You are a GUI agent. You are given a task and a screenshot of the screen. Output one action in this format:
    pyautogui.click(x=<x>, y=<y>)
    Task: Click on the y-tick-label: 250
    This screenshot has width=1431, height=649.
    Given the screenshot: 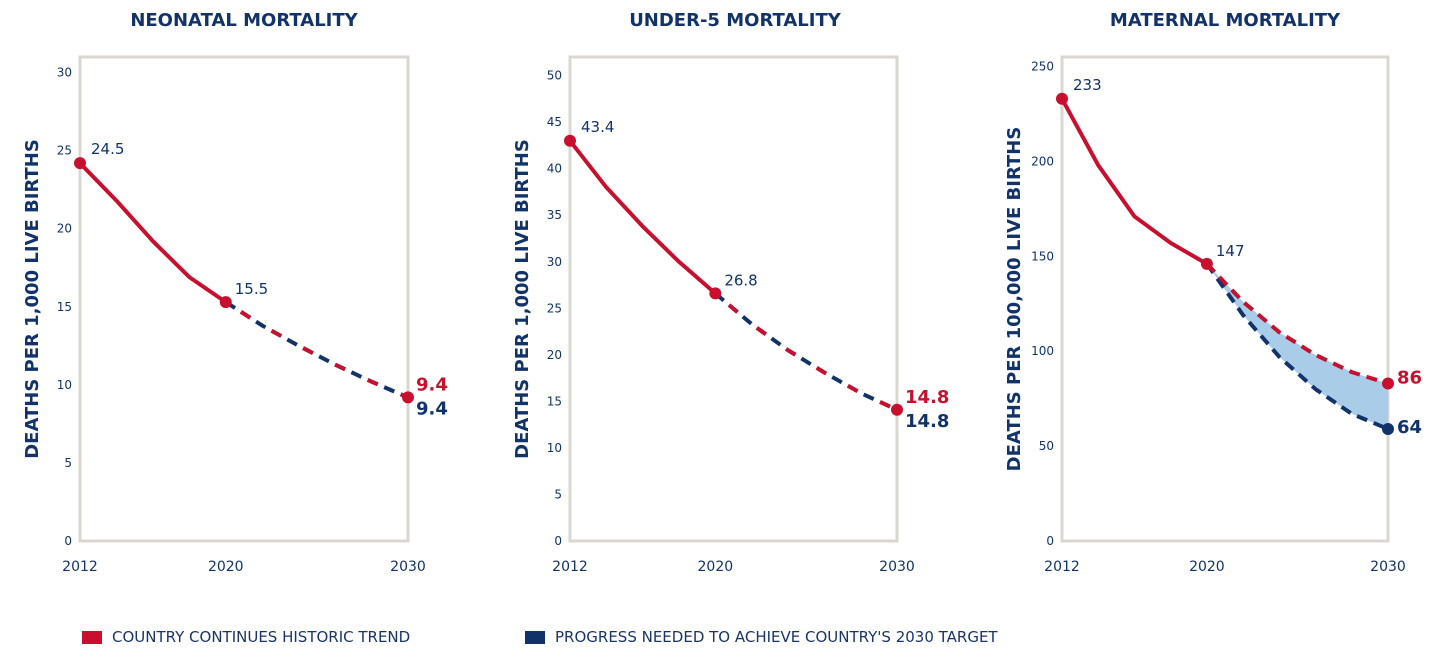 What is the action you would take?
    pyautogui.click(x=1042, y=66)
    